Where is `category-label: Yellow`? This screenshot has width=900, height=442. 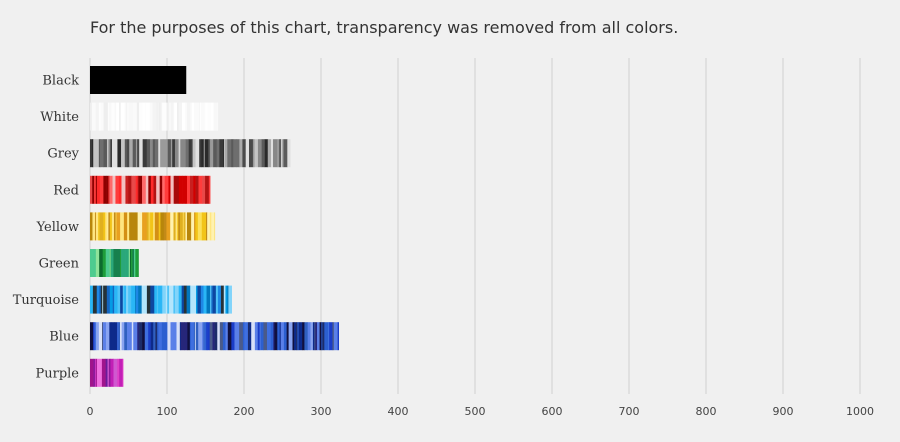 category-label: Yellow is located at coordinates (57, 227).